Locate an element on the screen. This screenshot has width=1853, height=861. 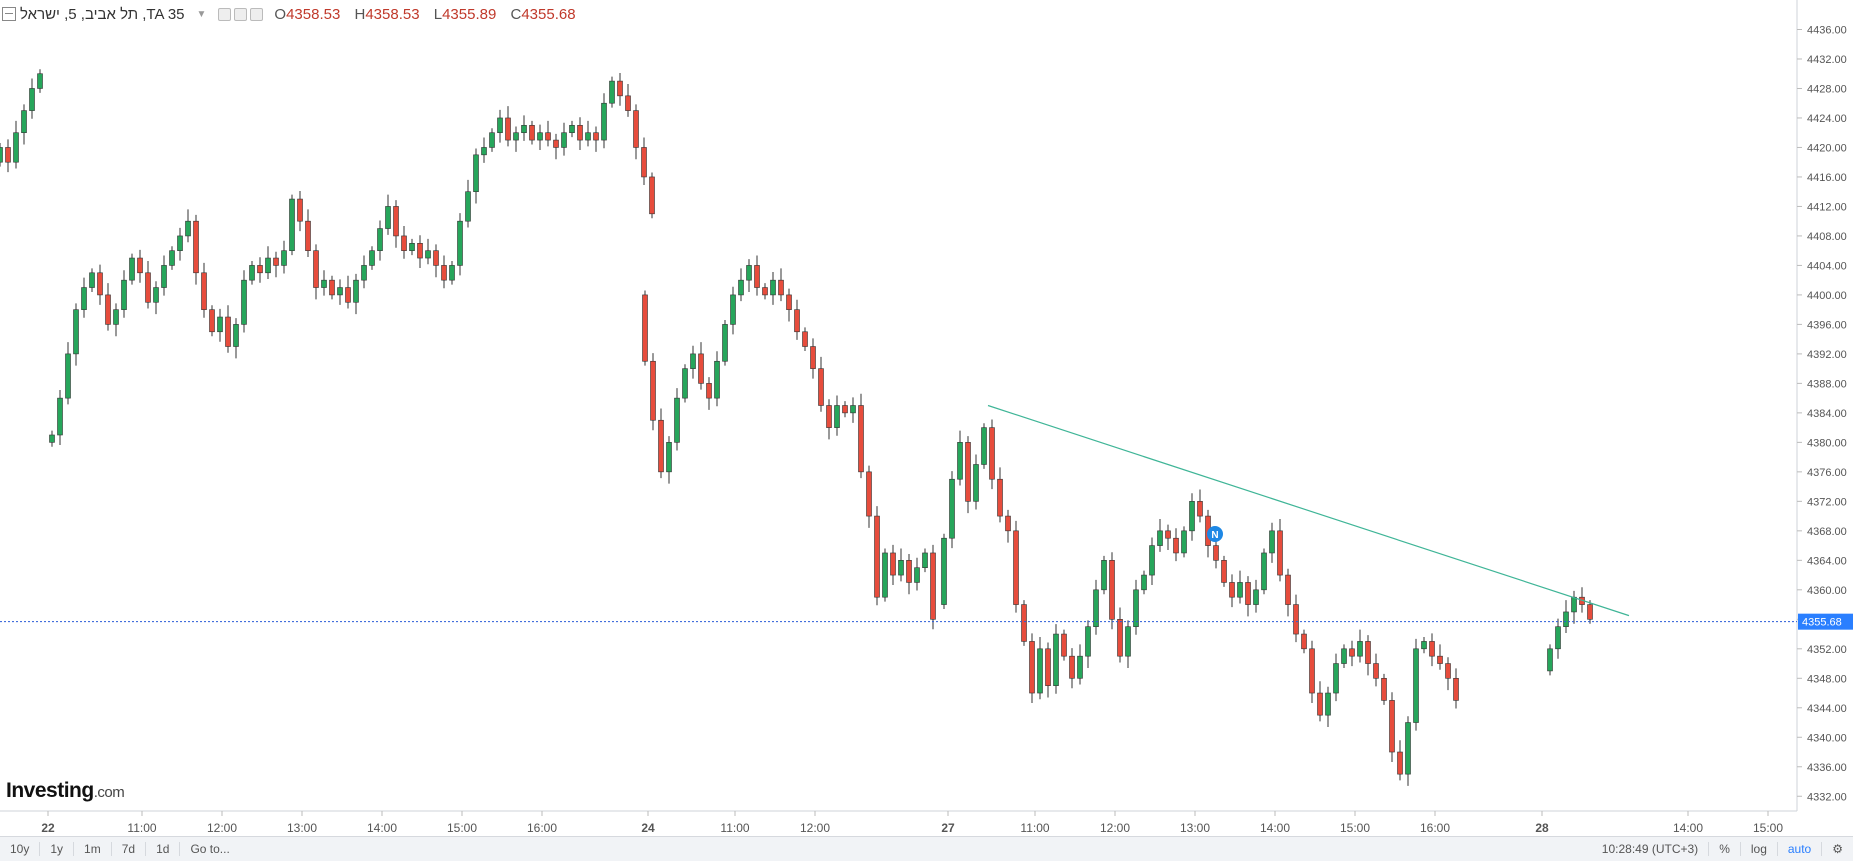
range-1m-button: 1m is located at coordinates (93, 849).